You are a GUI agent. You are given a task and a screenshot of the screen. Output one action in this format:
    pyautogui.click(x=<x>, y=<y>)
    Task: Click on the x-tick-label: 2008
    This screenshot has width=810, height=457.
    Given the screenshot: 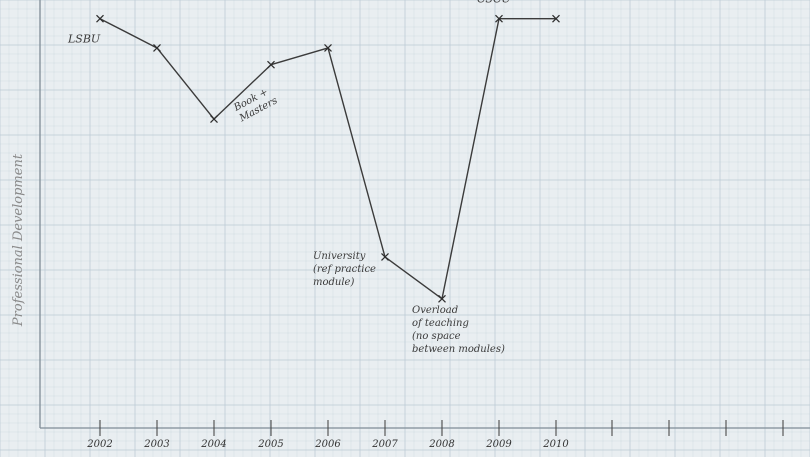 What is the action you would take?
    pyautogui.click(x=441, y=444)
    